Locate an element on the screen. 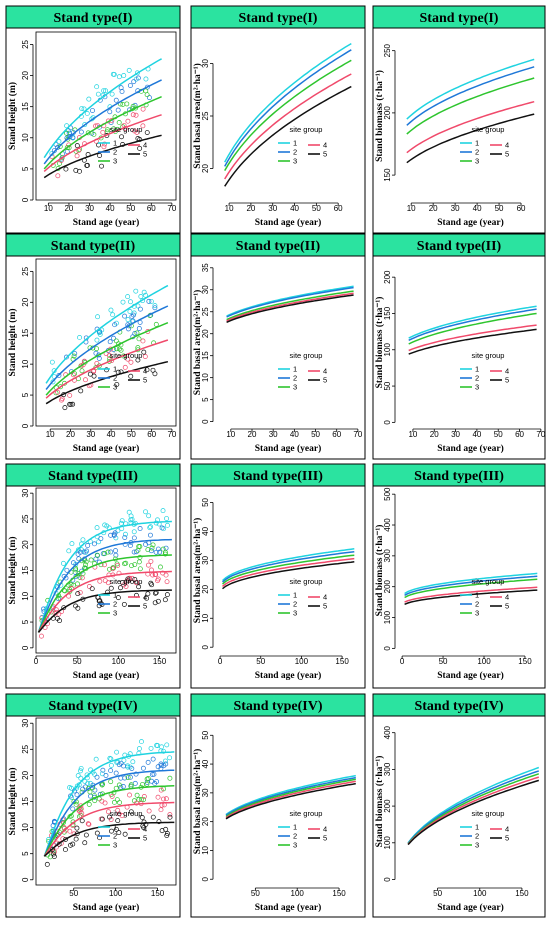  y-tick-label: 10 is located at coordinates (205, 849).